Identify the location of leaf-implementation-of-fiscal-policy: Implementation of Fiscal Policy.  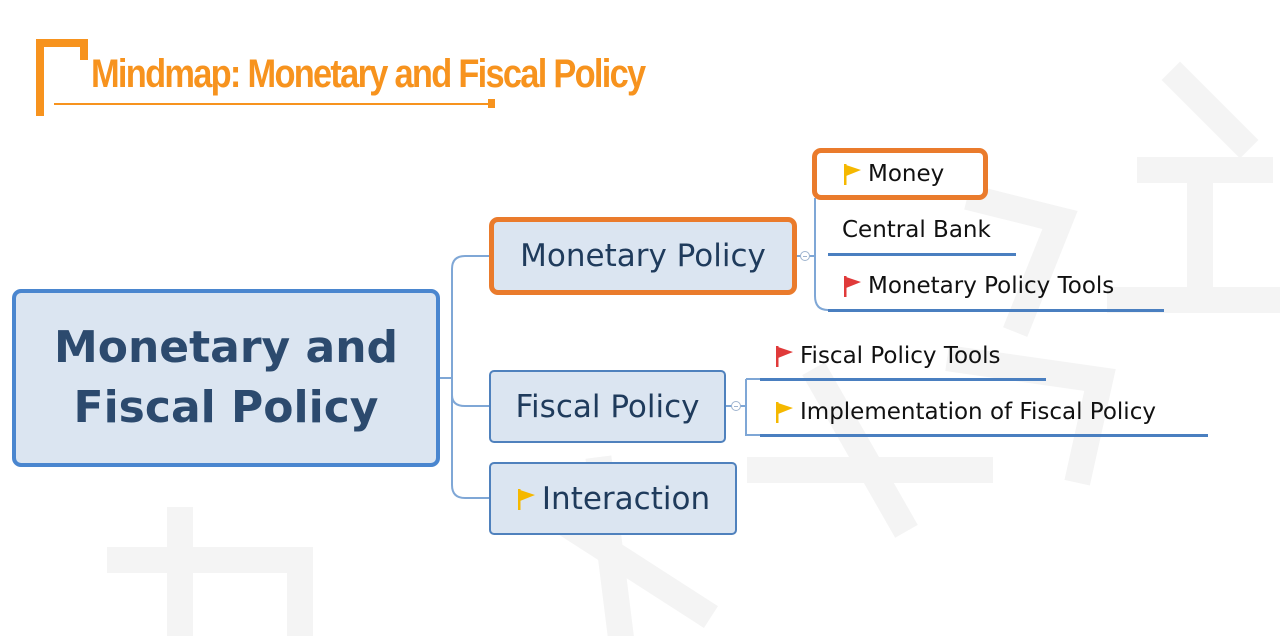
(965, 412).